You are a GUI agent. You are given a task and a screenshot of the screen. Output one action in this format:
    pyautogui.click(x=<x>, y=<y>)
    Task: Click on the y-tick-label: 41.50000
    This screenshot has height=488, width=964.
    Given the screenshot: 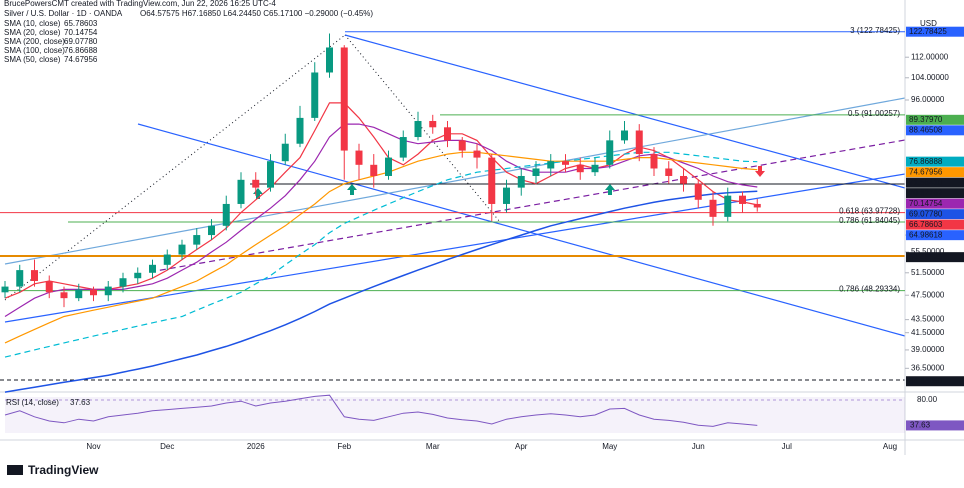 What is the action you would take?
    pyautogui.click(x=928, y=332)
    